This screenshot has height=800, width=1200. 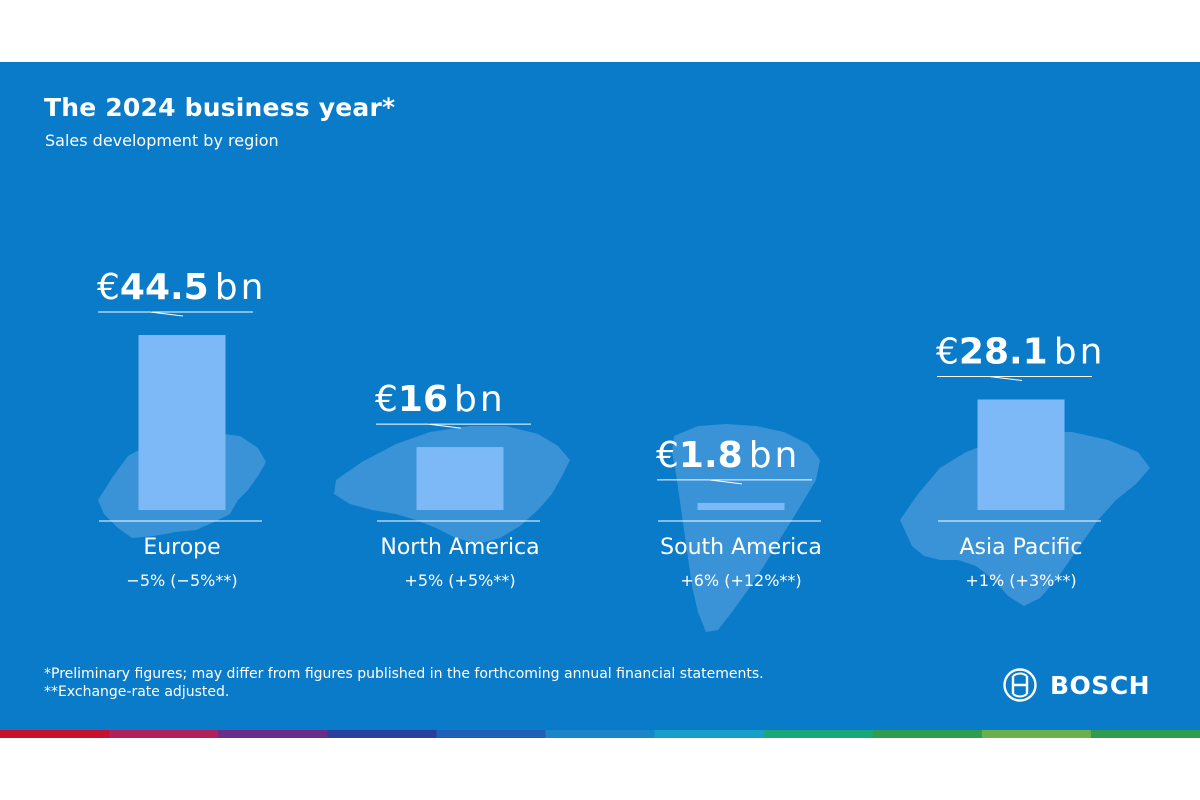 What do you see at coordinates (1003, 351) in the screenshot?
I see `value-number: 28.1` at bounding box center [1003, 351].